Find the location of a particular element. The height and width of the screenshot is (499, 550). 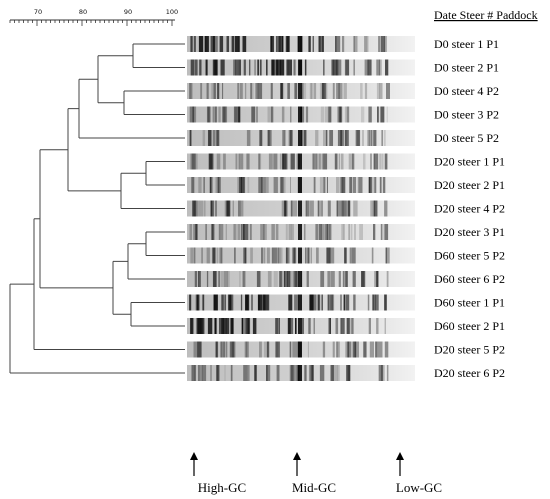

scale-tick-70: 70 is located at coordinates (38, 12).